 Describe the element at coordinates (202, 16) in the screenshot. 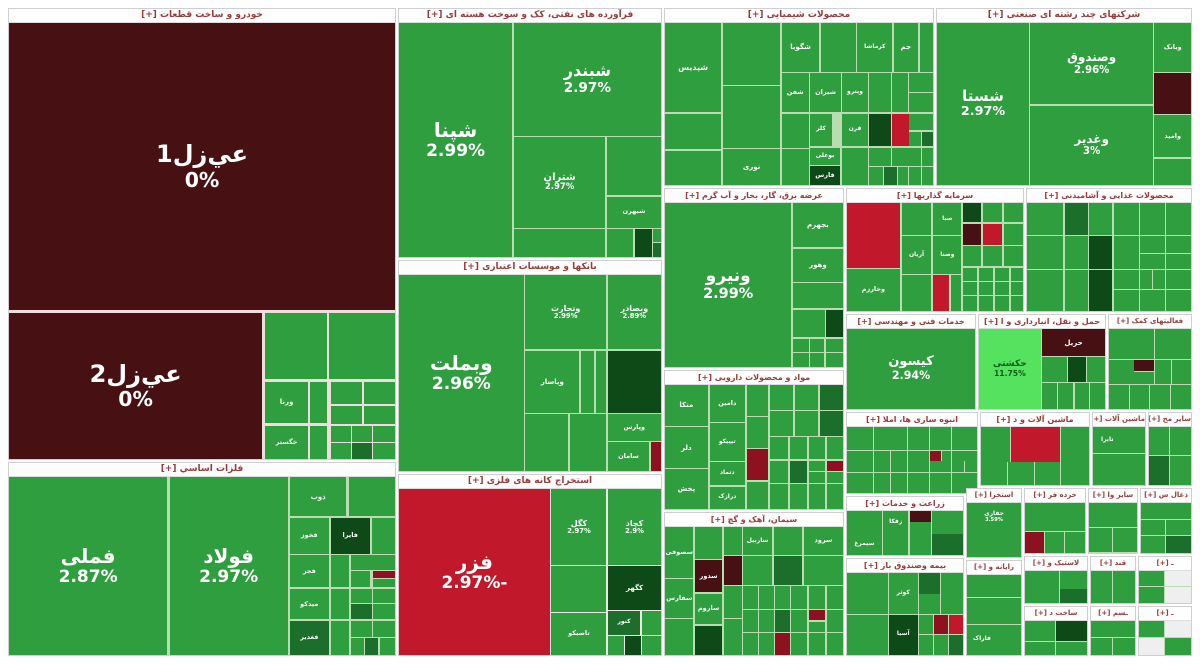

I see `sector-header-khodro: خودرو و ساخت قطعات [+]` at that location.